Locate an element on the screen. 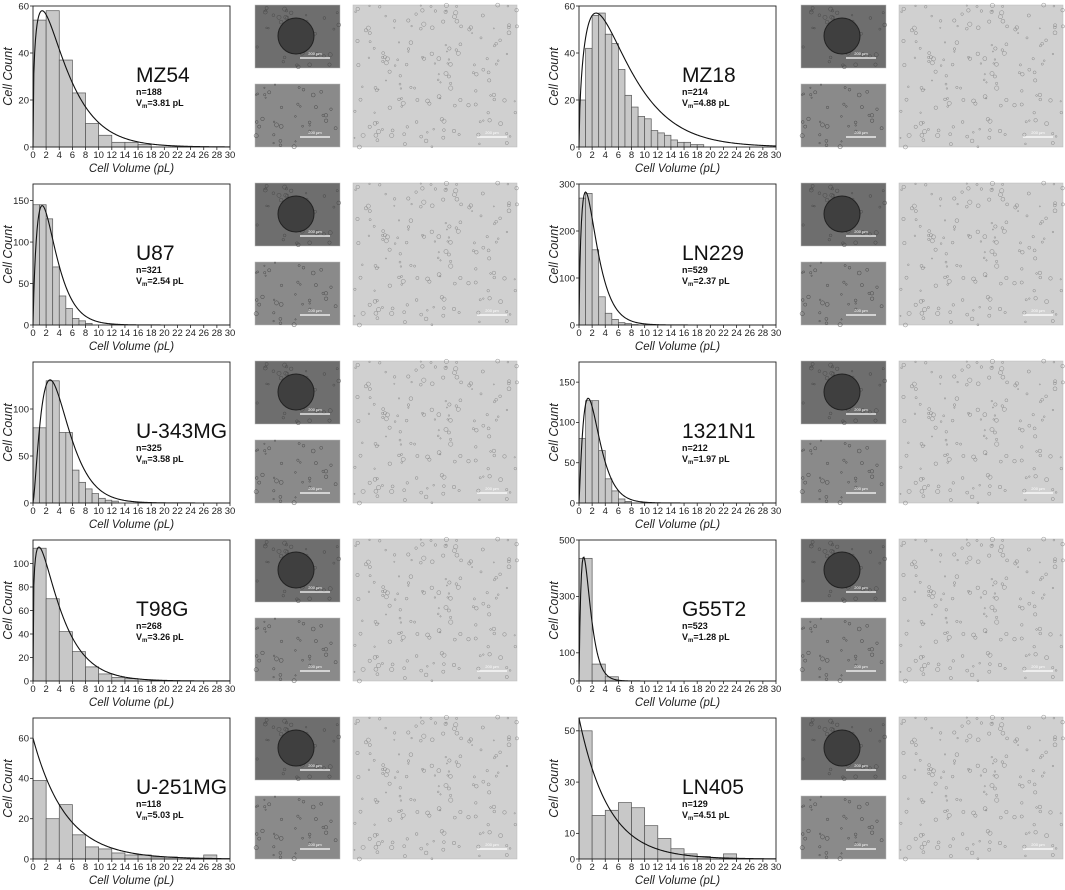  mean-volume: Vm=2.54 pL is located at coordinates (160, 282).